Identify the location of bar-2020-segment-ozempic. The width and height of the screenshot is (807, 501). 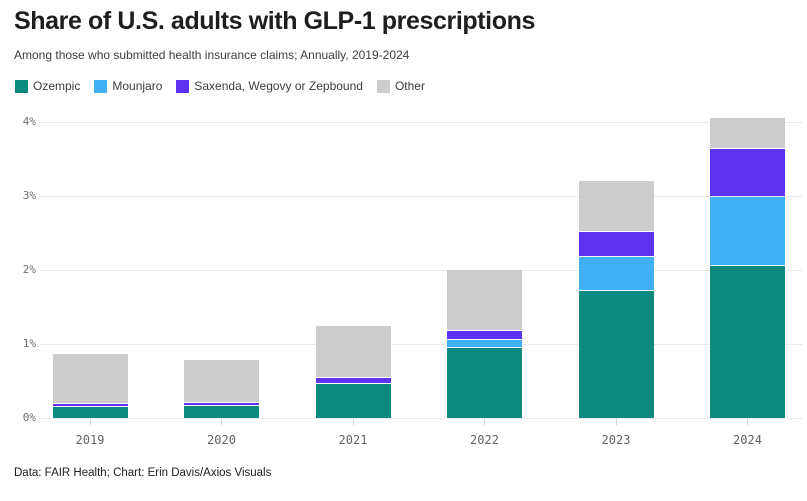
(221, 412).